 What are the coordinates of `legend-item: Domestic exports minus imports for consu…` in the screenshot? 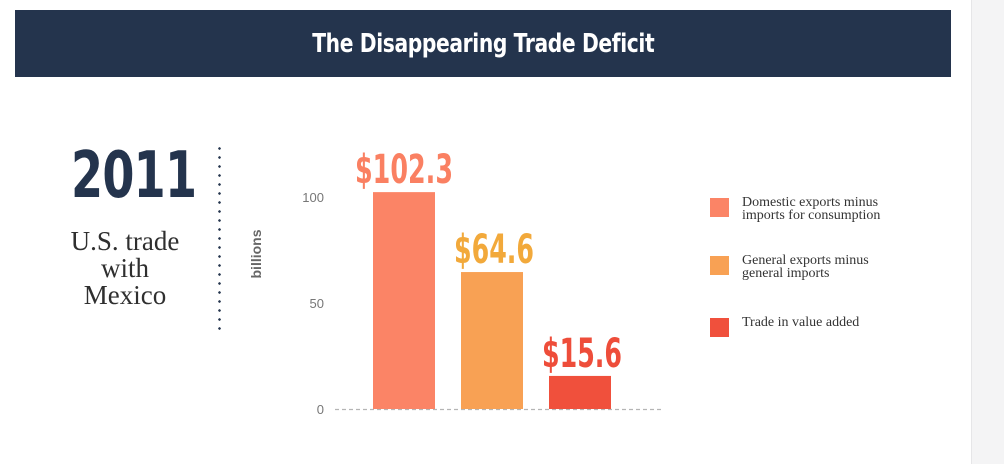 It's located at (826, 209).